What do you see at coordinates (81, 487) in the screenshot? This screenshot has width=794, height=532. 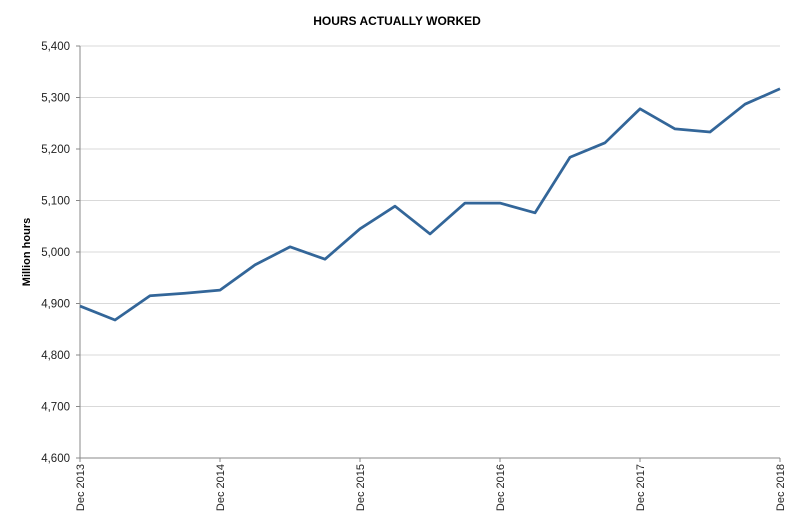 I see `x-tick-label: Dec 2013` at bounding box center [81, 487].